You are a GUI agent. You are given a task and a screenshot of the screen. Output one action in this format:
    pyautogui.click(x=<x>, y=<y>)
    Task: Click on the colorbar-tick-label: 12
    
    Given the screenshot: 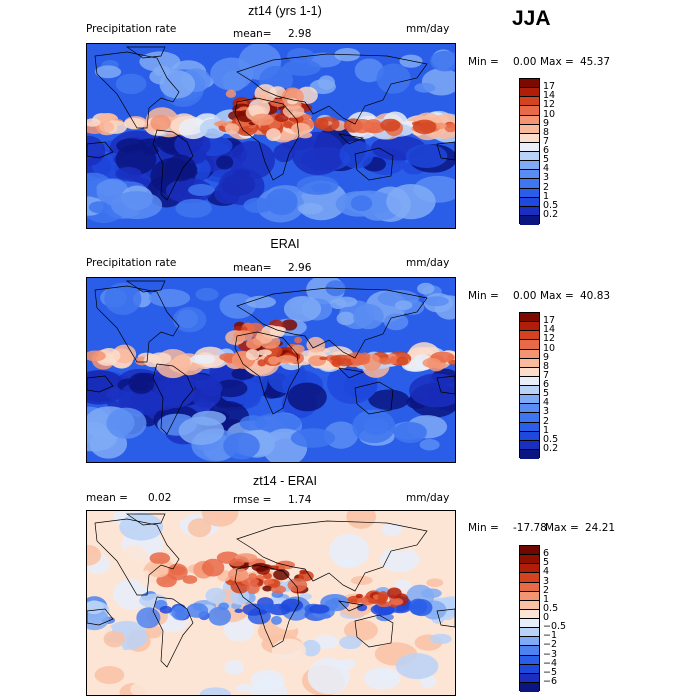 What is the action you would take?
    pyautogui.click(x=549, y=105)
    